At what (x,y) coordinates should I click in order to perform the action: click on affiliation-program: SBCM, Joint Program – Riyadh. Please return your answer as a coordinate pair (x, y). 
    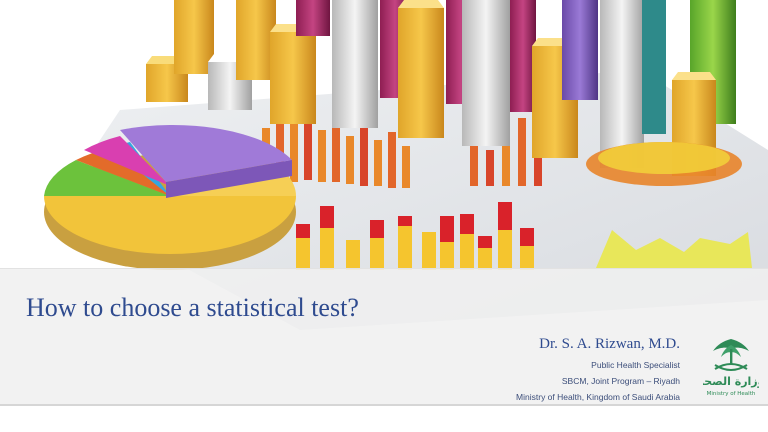
    Looking at the image, I should click on (620, 381).